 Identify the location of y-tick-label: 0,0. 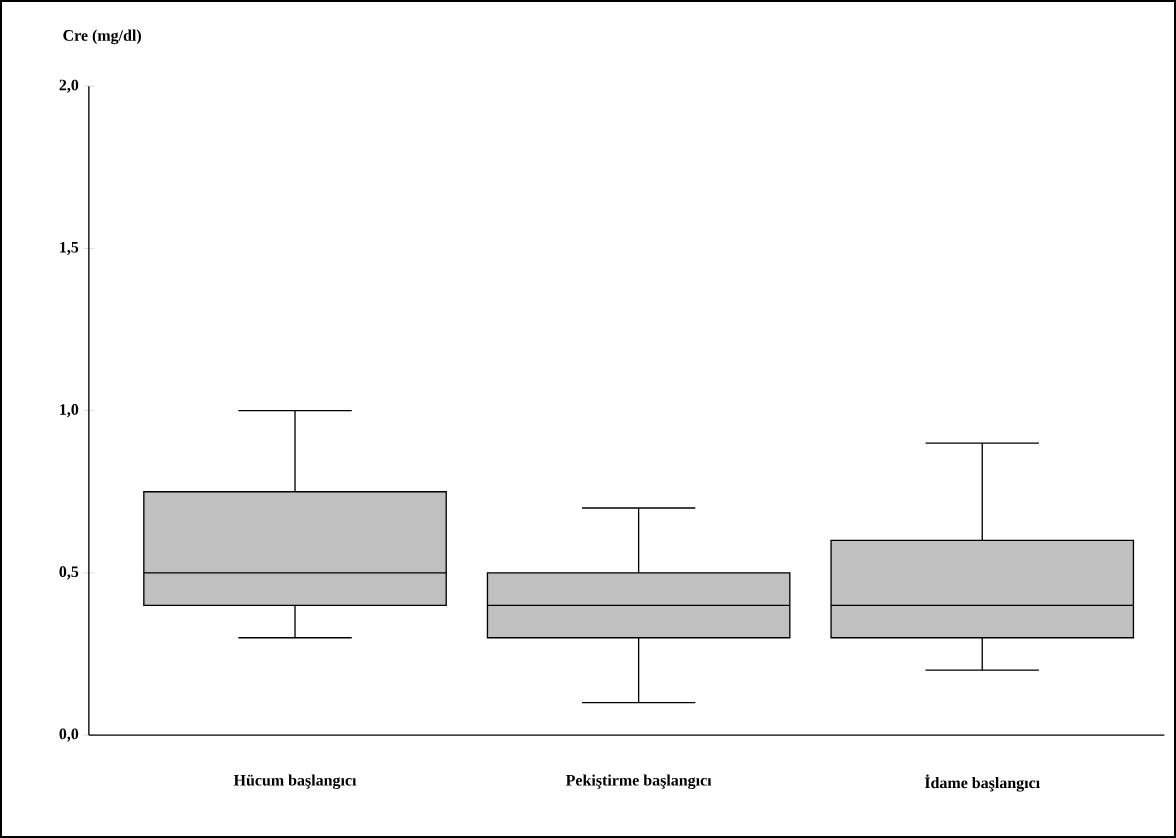
(69, 735).